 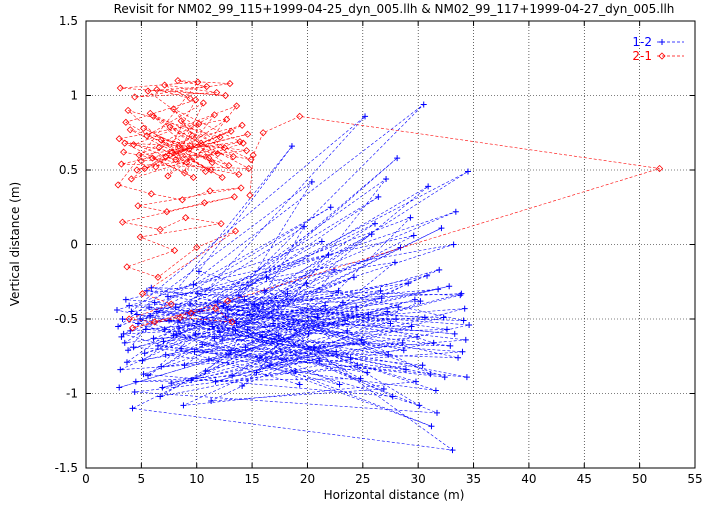 I want to click on x-tick-label: 30, so click(x=418, y=479).